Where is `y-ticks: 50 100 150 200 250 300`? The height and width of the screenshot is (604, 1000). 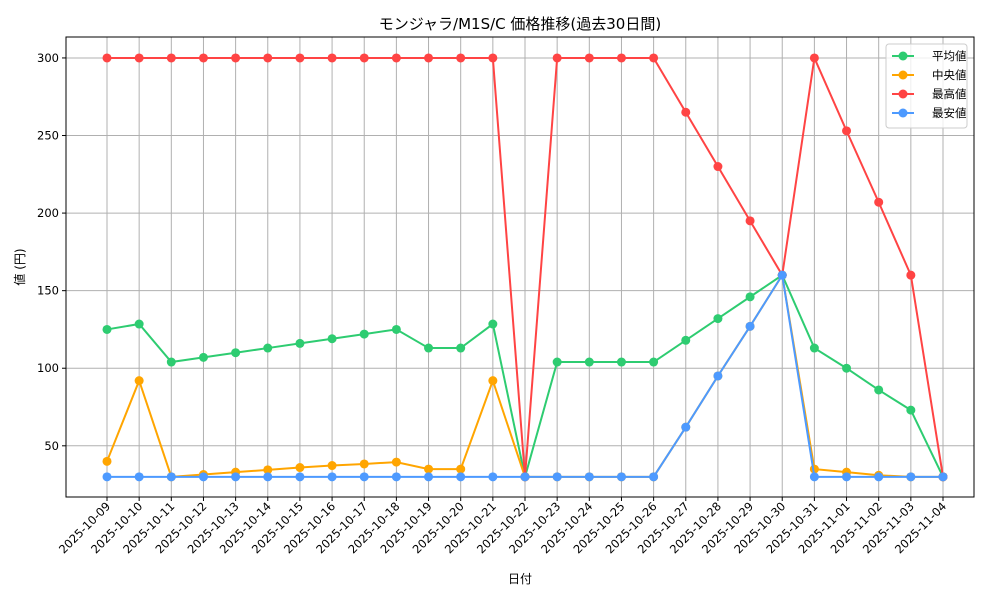 y-ticks: 50 100 150 200 250 300 is located at coordinates (51, 252).